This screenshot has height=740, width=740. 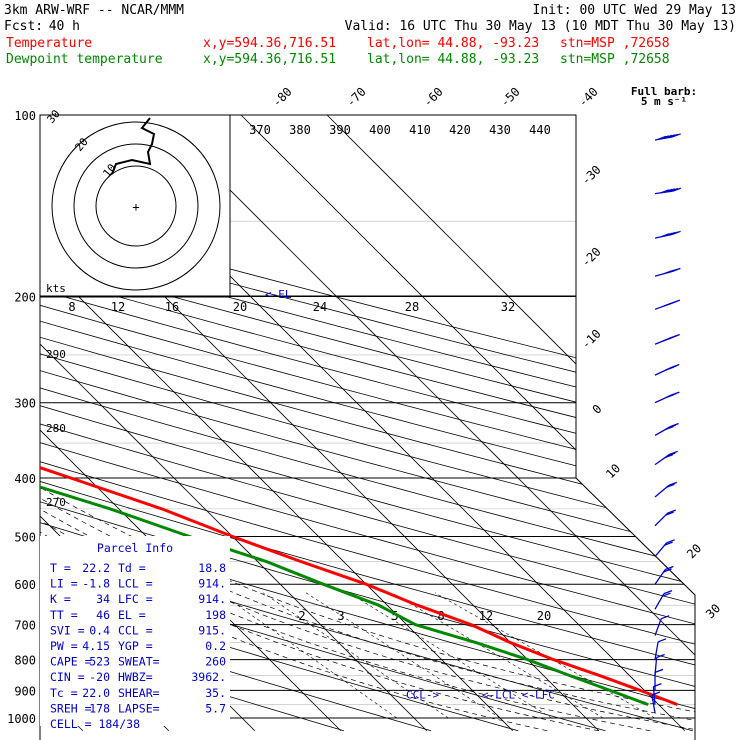 What do you see at coordinates (591, 257) in the screenshot?
I see `isotherm-tick-label: -20` at bounding box center [591, 257].